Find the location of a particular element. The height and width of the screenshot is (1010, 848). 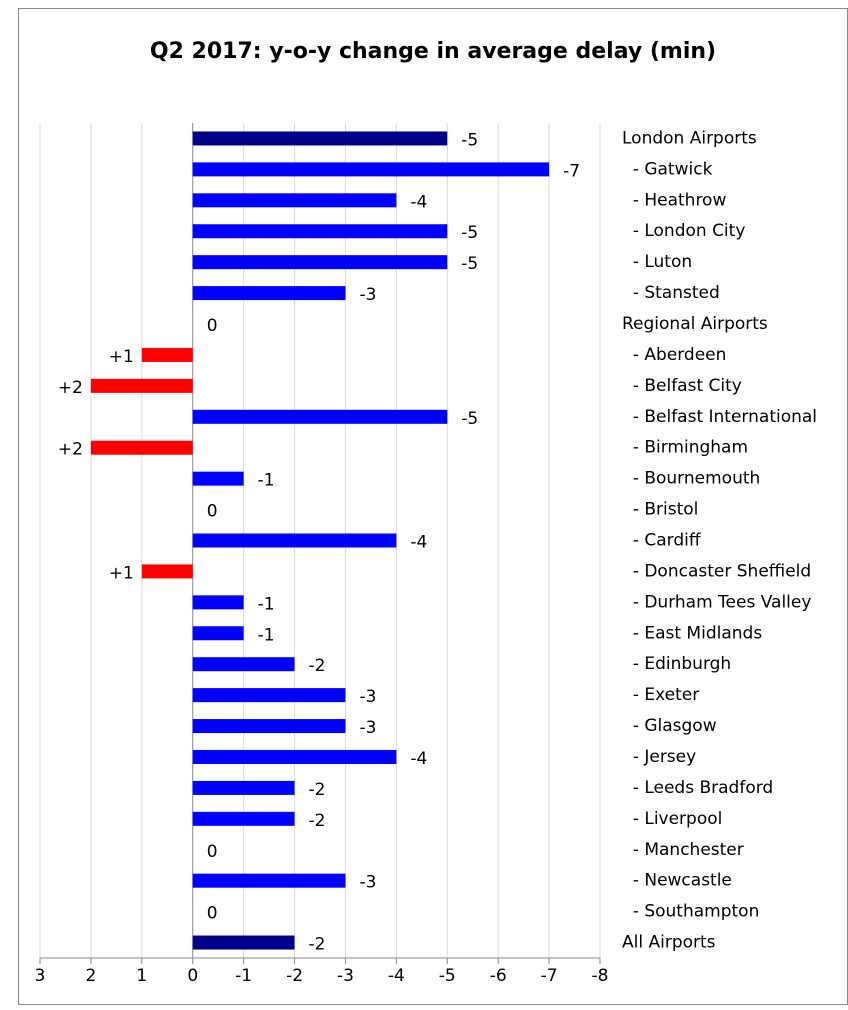

x-tick-label: 1 is located at coordinates (141, 976).